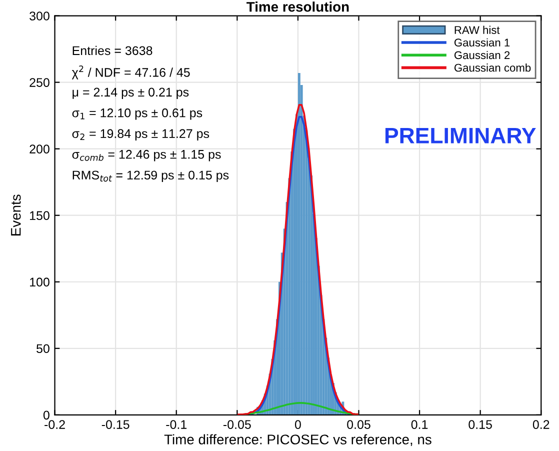 Image resolution: width=559 pixels, height=451 pixels. Describe the element at coordinates (40, 82) in the screenshot. I see `y-tick-label: 250` at that location.